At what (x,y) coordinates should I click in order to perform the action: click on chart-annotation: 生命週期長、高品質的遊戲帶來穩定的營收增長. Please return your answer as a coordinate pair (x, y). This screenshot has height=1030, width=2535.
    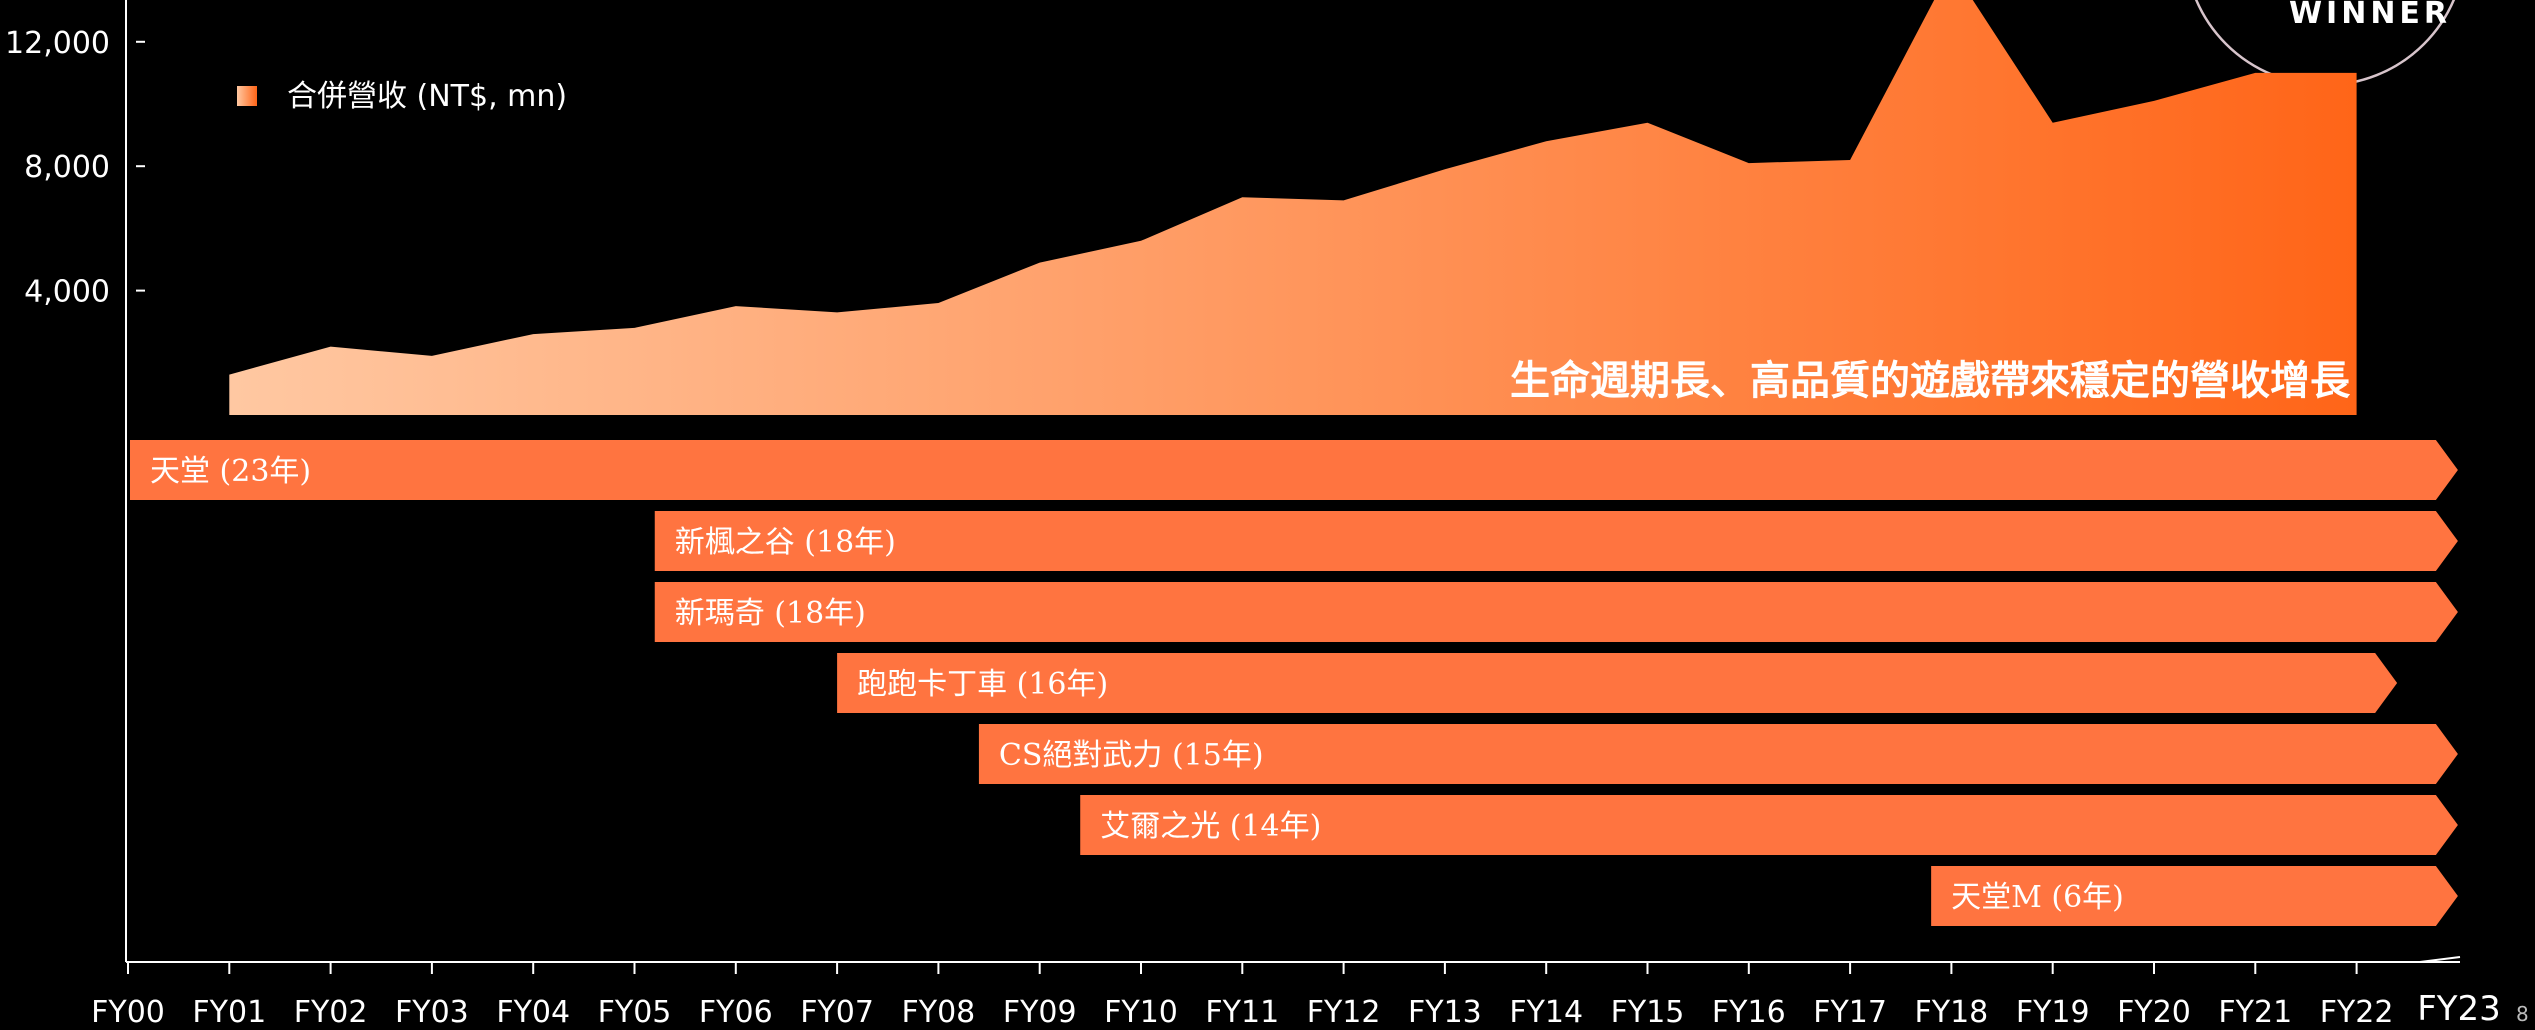
    Looking at the image, I should click on (1930, 381).